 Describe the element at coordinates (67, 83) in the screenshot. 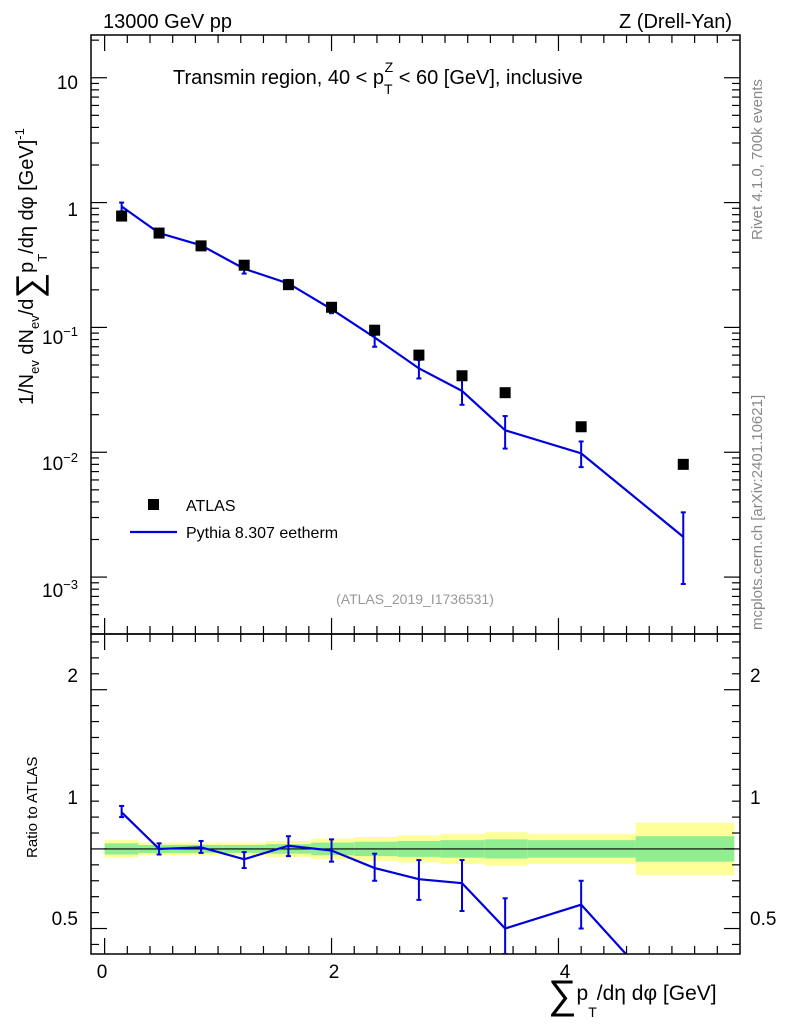

I see `y-tick-label-10: 10` at that location.